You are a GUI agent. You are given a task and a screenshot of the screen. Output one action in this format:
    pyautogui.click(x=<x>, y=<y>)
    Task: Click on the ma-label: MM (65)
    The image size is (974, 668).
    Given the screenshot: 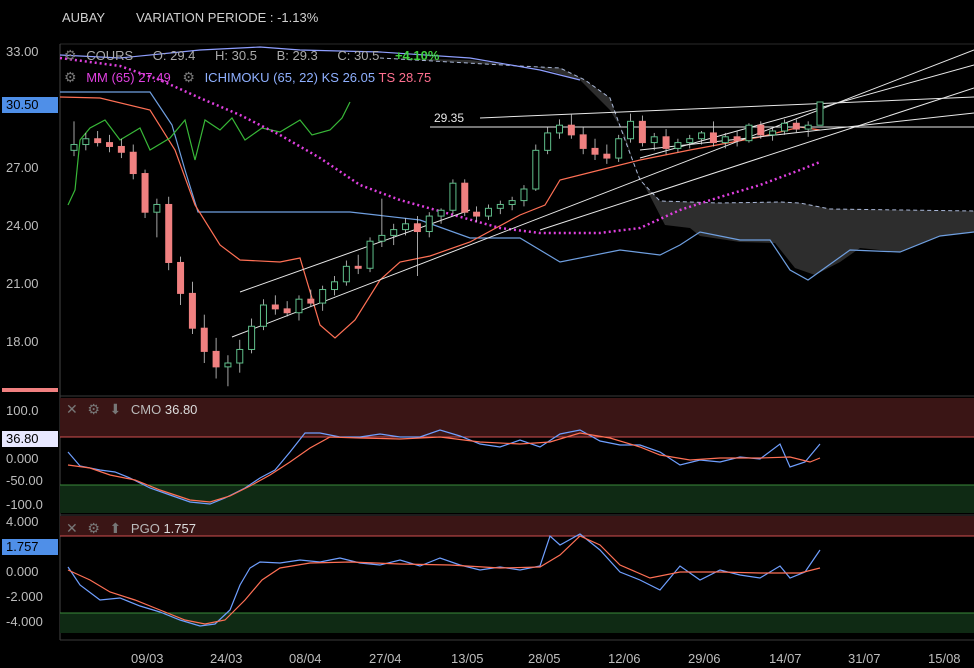 What is the action you would take?
    pyautogui.click(x=110, y=77)
    